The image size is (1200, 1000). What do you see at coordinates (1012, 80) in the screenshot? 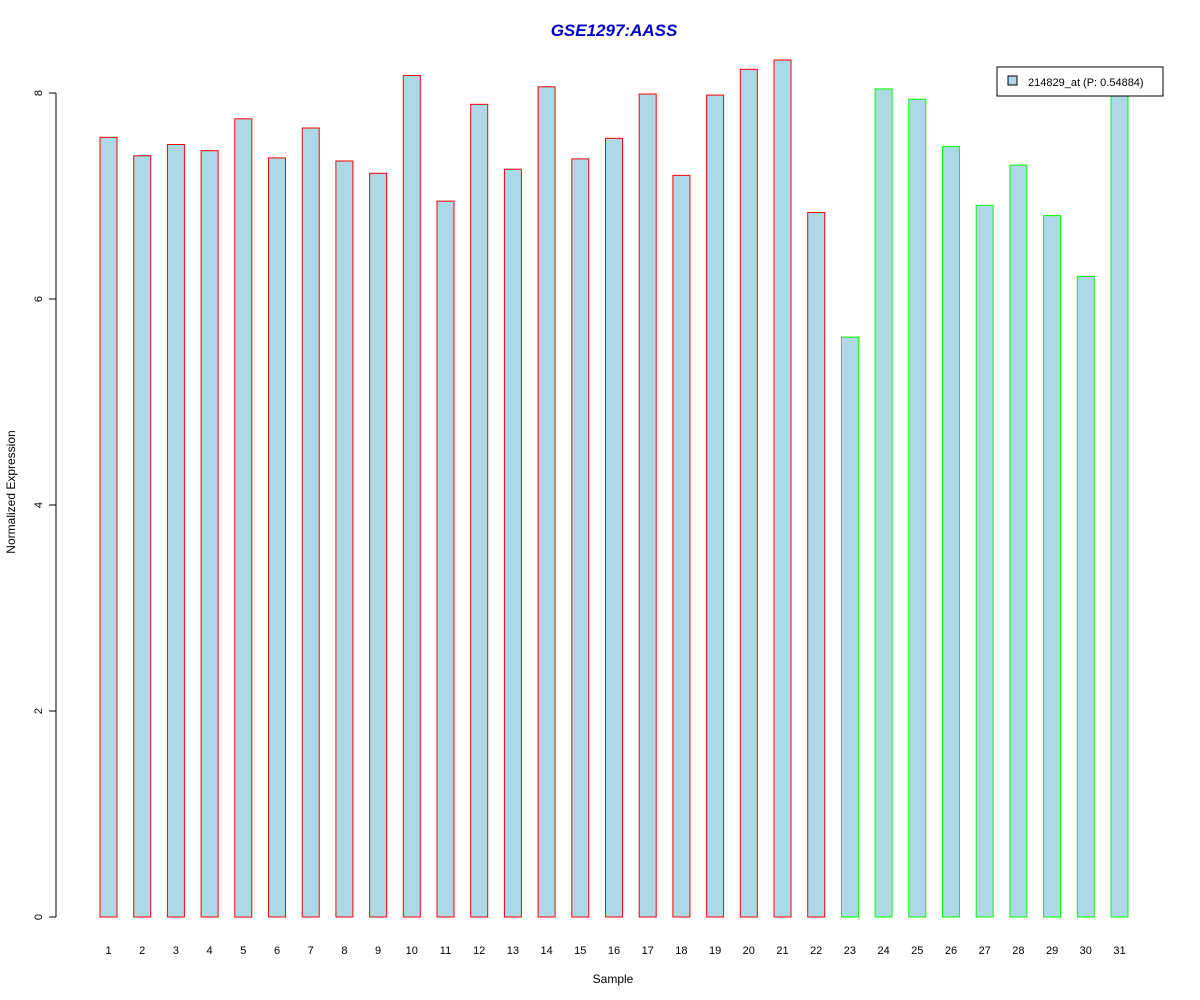
I see `legend-swatch` at bounding box center [1012, 80].